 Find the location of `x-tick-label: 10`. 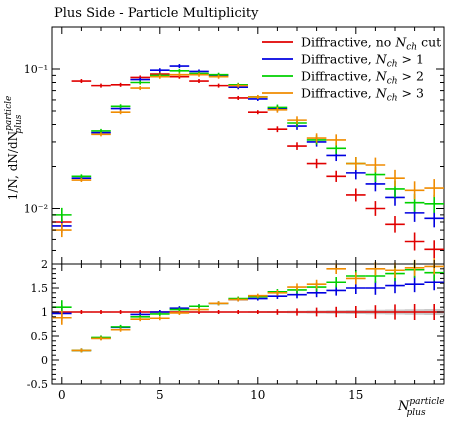

x-tick-label: 10 is located at coordinates (257, 395).